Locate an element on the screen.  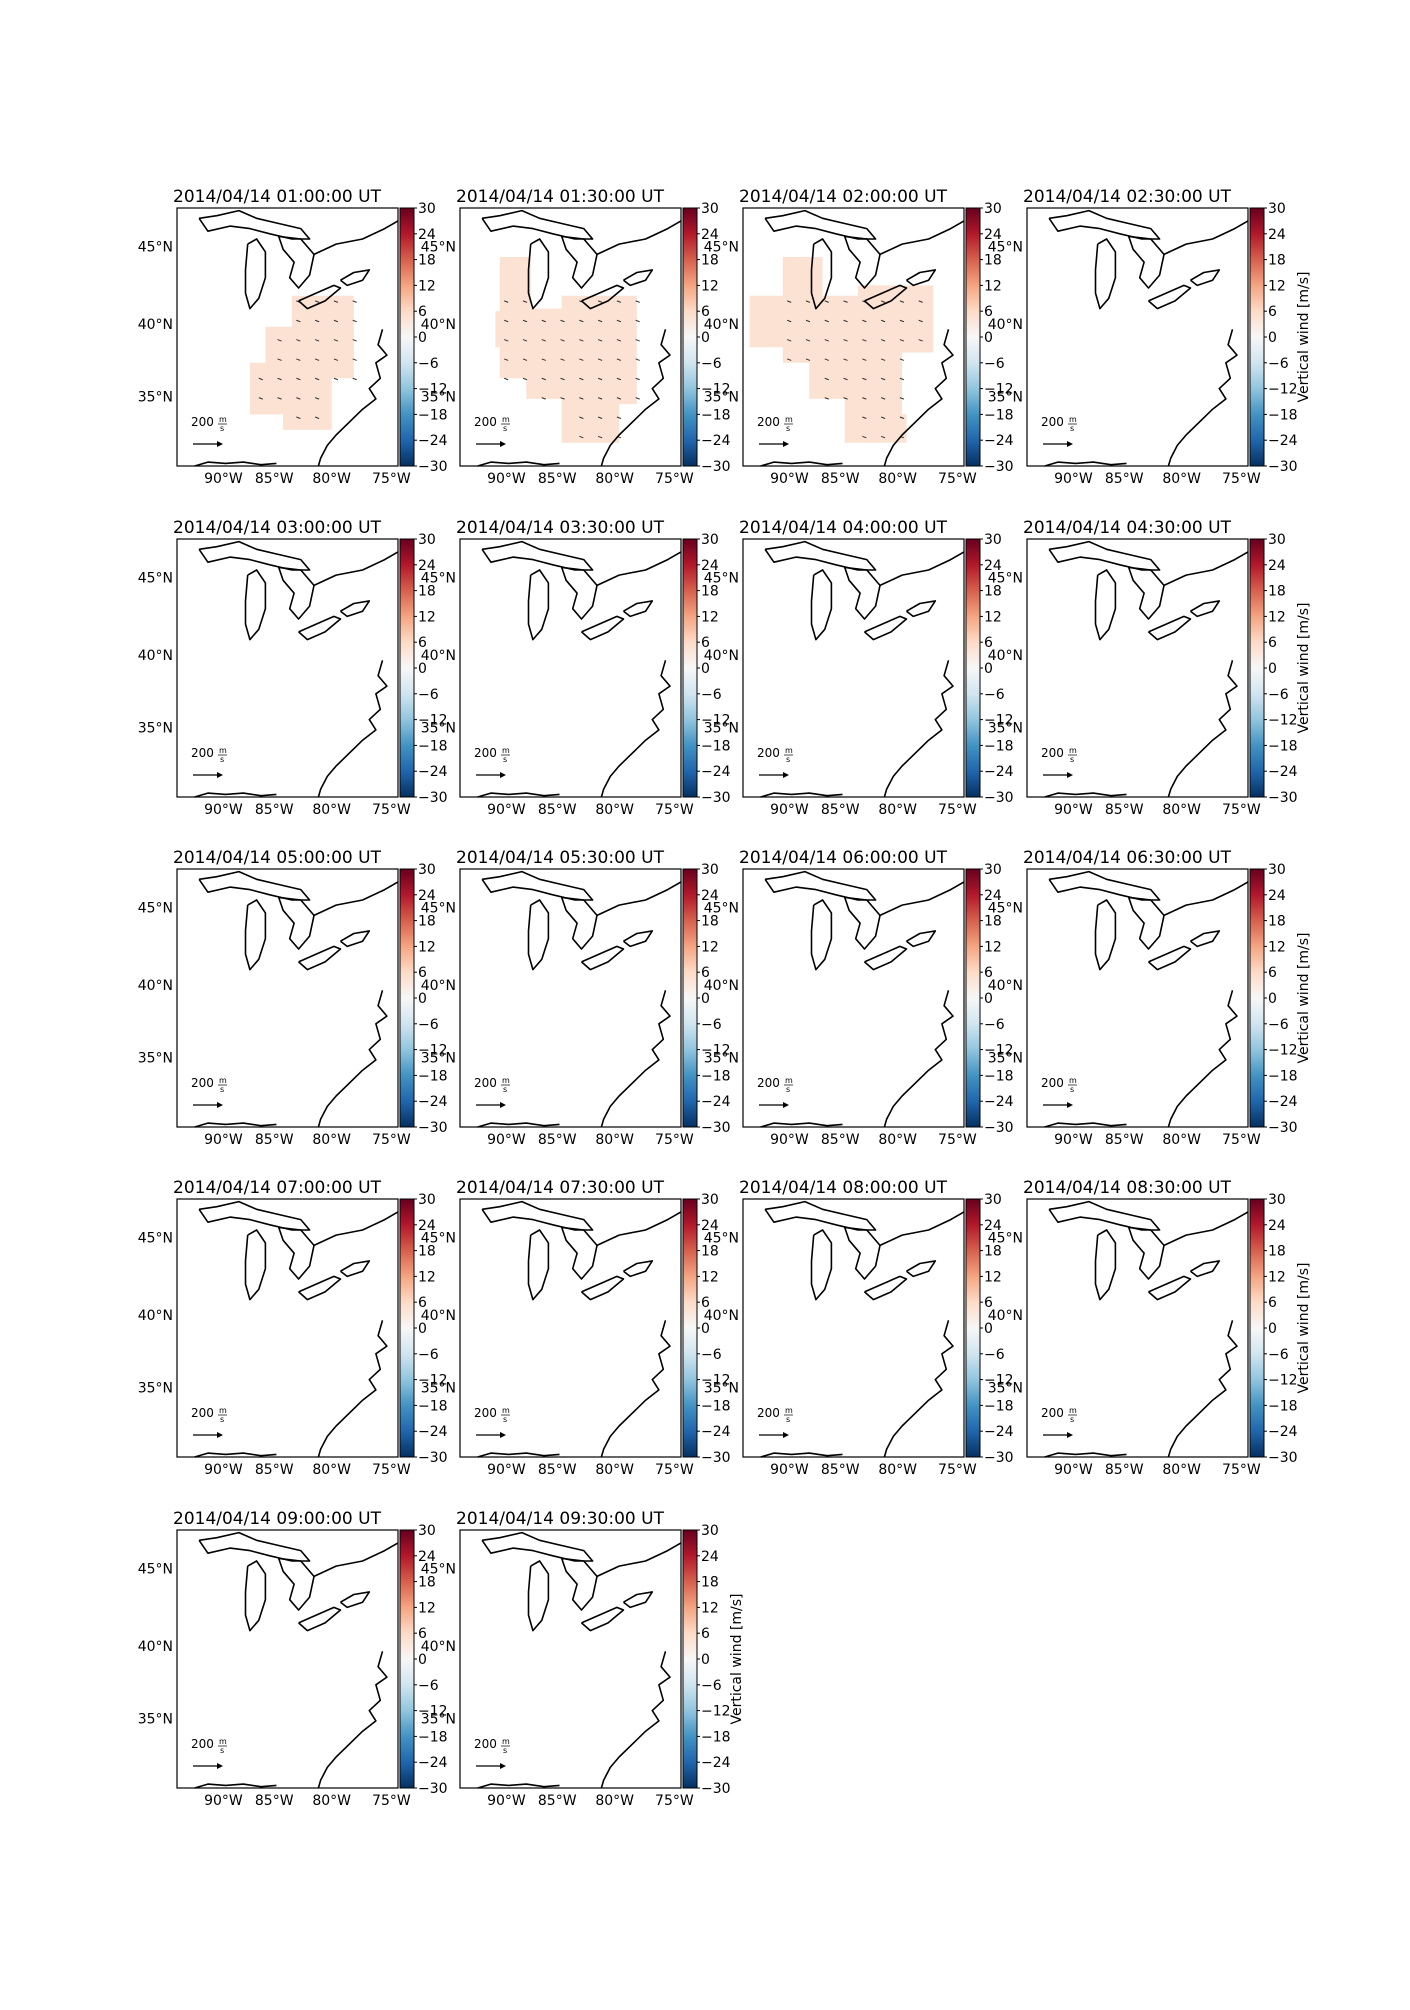
panel-title: 2014/04/14 02:30:00 UT is located at coordinates (1127, 197).